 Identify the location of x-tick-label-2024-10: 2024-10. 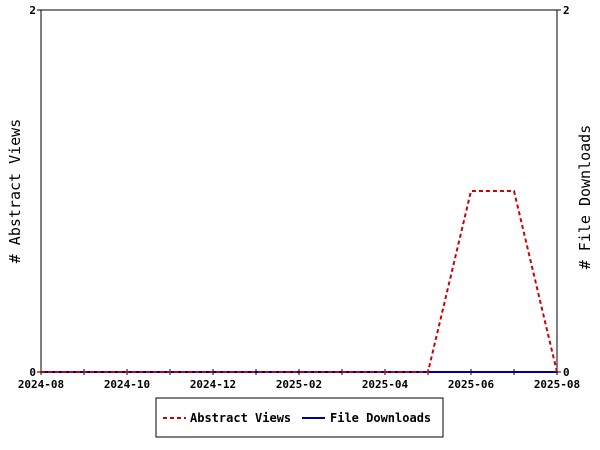
(127, 384).